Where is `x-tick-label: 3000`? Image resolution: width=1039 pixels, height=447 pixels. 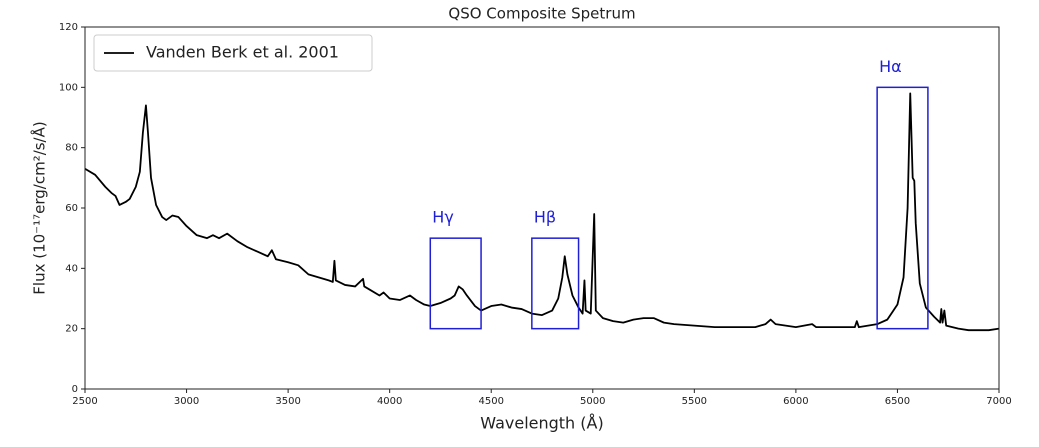 x-tick-label: 3000 is located at coordinates (186, 401).